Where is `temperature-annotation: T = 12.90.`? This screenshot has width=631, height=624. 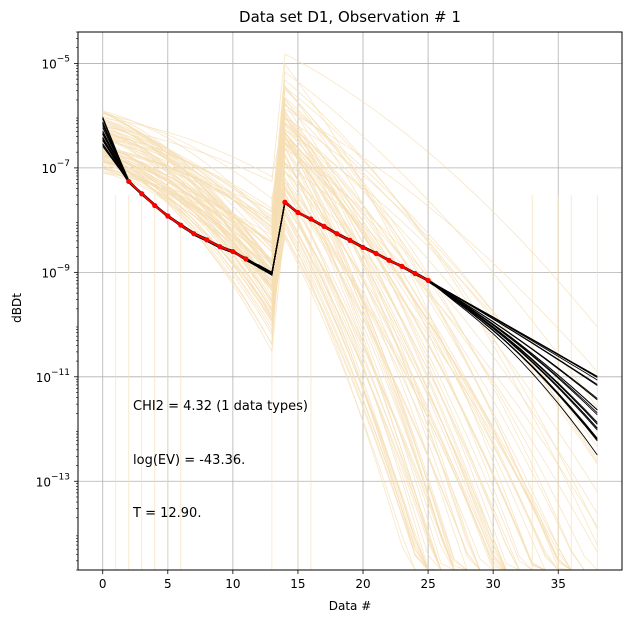 temperature-annotation: T = 12.90. is located at coordinates (166, 513).